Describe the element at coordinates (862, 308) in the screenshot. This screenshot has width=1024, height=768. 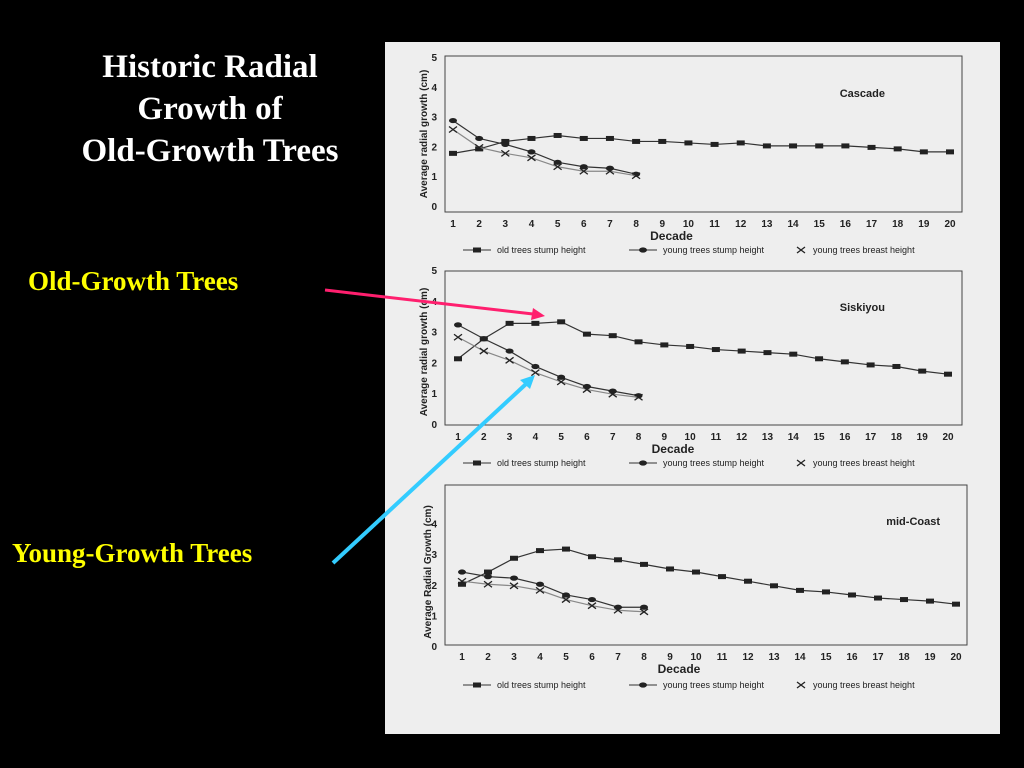
I see `panel-name: Siskiyou` at that location.